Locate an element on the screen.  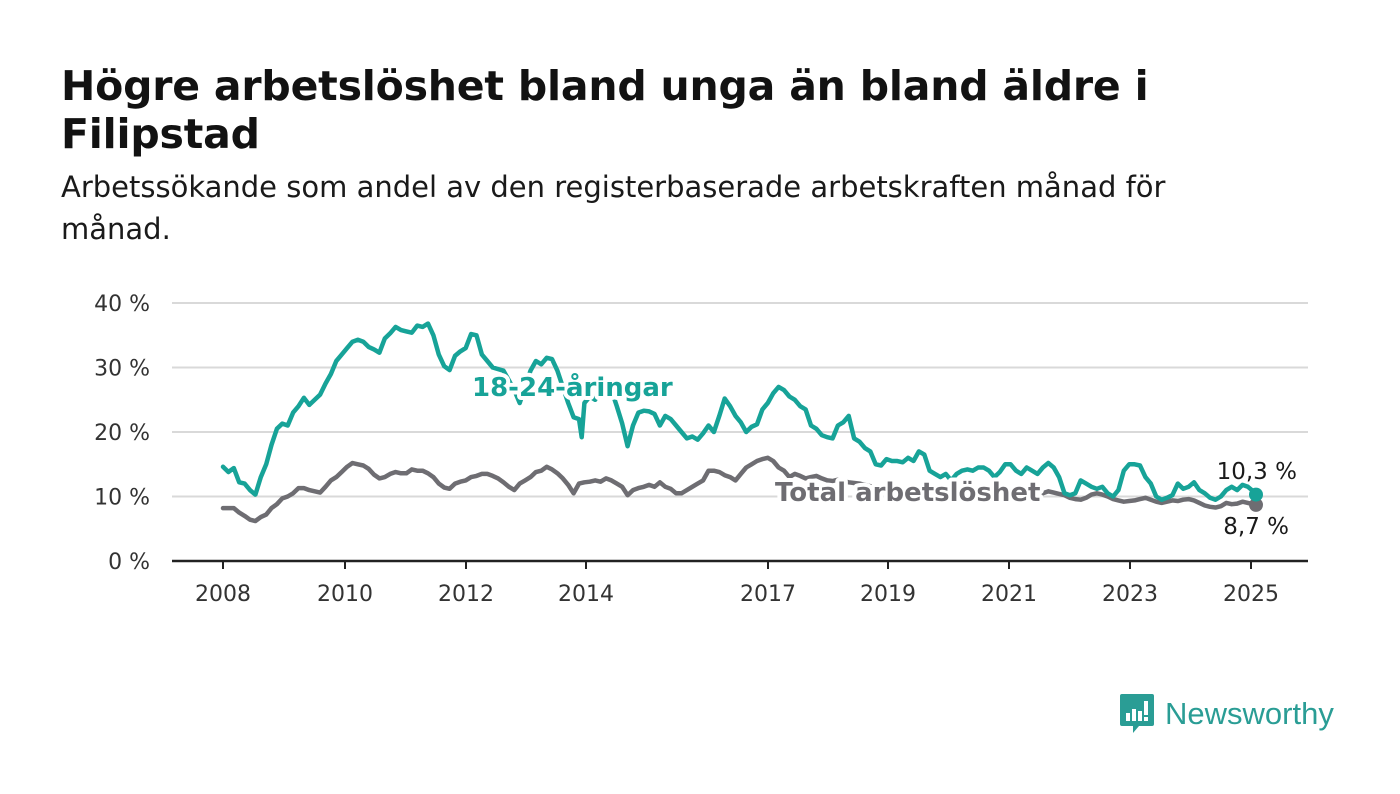
series-label-total-halo: Total arbetslöshet is located at coordinates (907, 493).